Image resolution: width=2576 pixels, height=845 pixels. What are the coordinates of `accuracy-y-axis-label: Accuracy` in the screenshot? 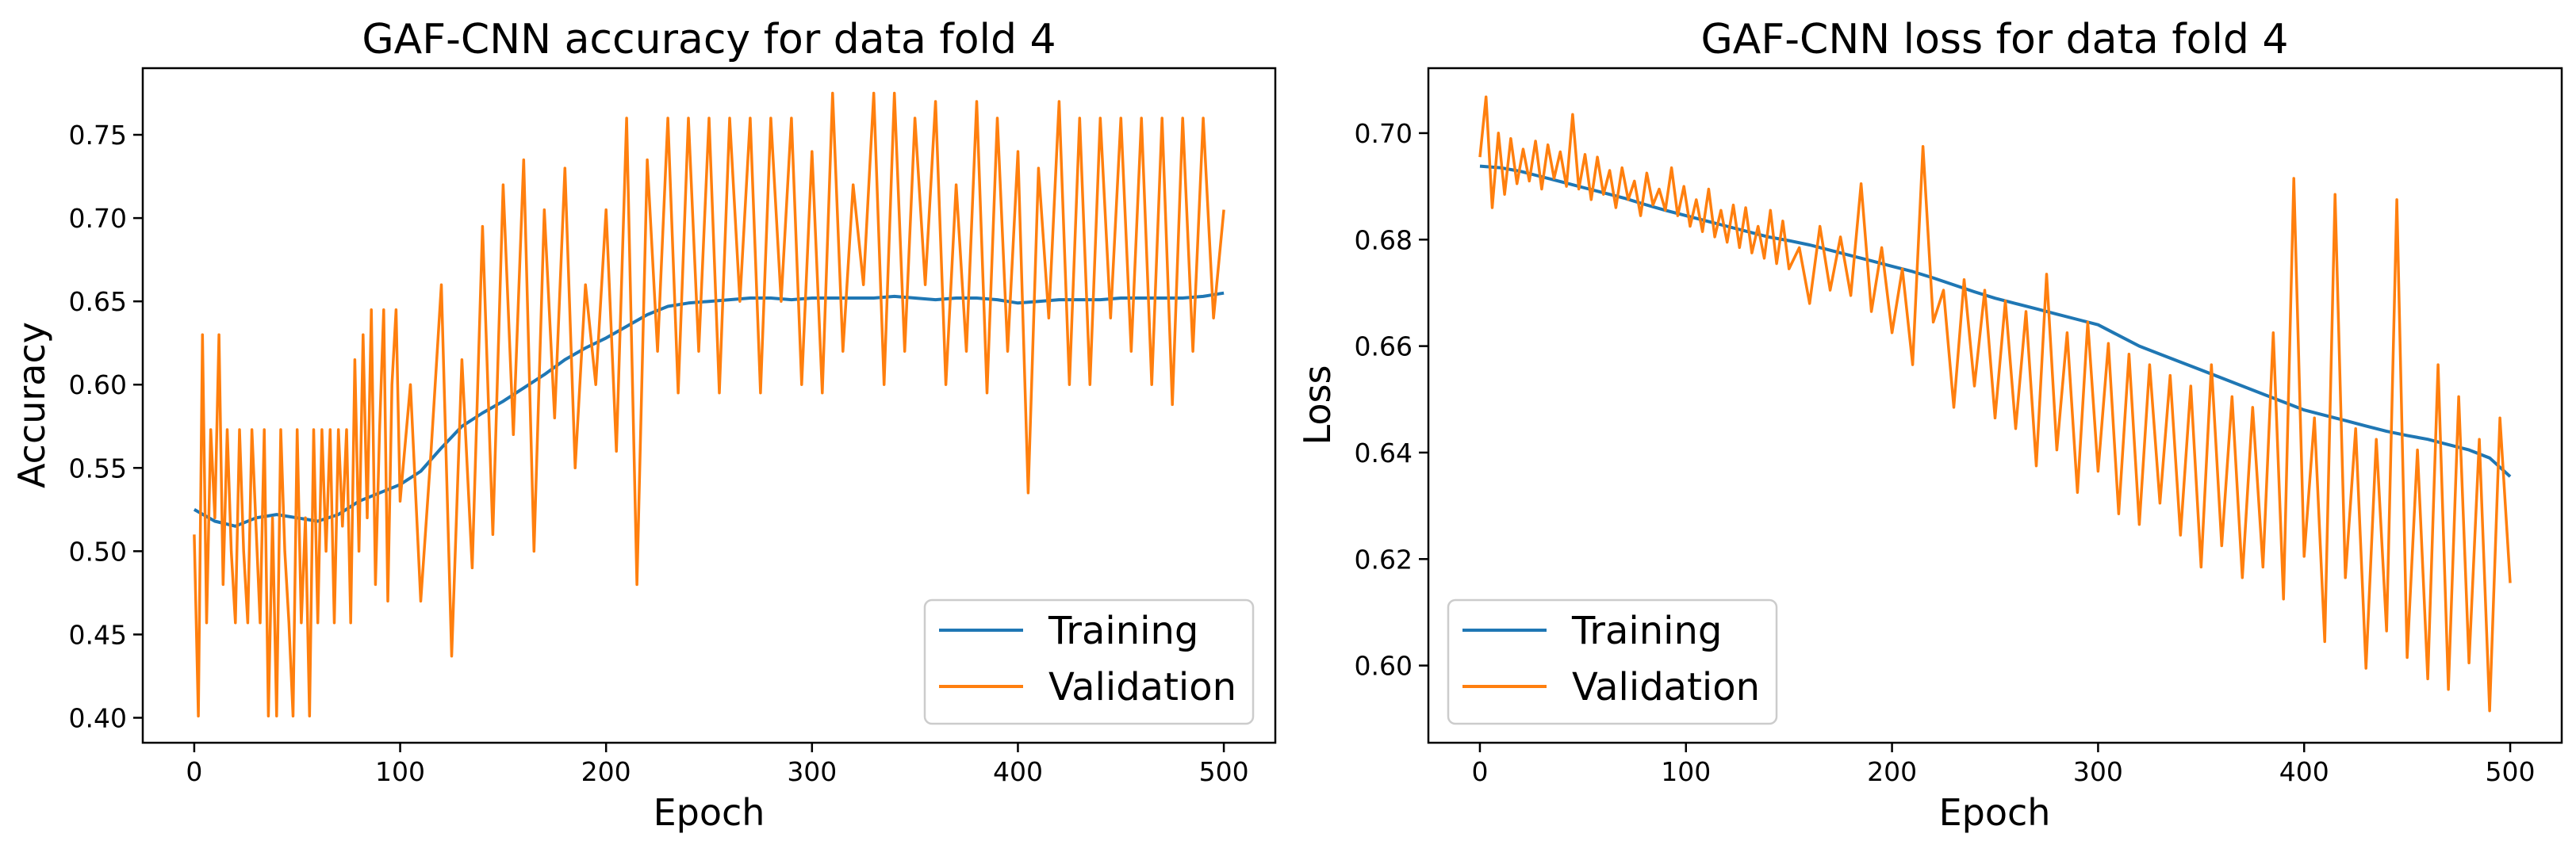 It's located at (32, 405).